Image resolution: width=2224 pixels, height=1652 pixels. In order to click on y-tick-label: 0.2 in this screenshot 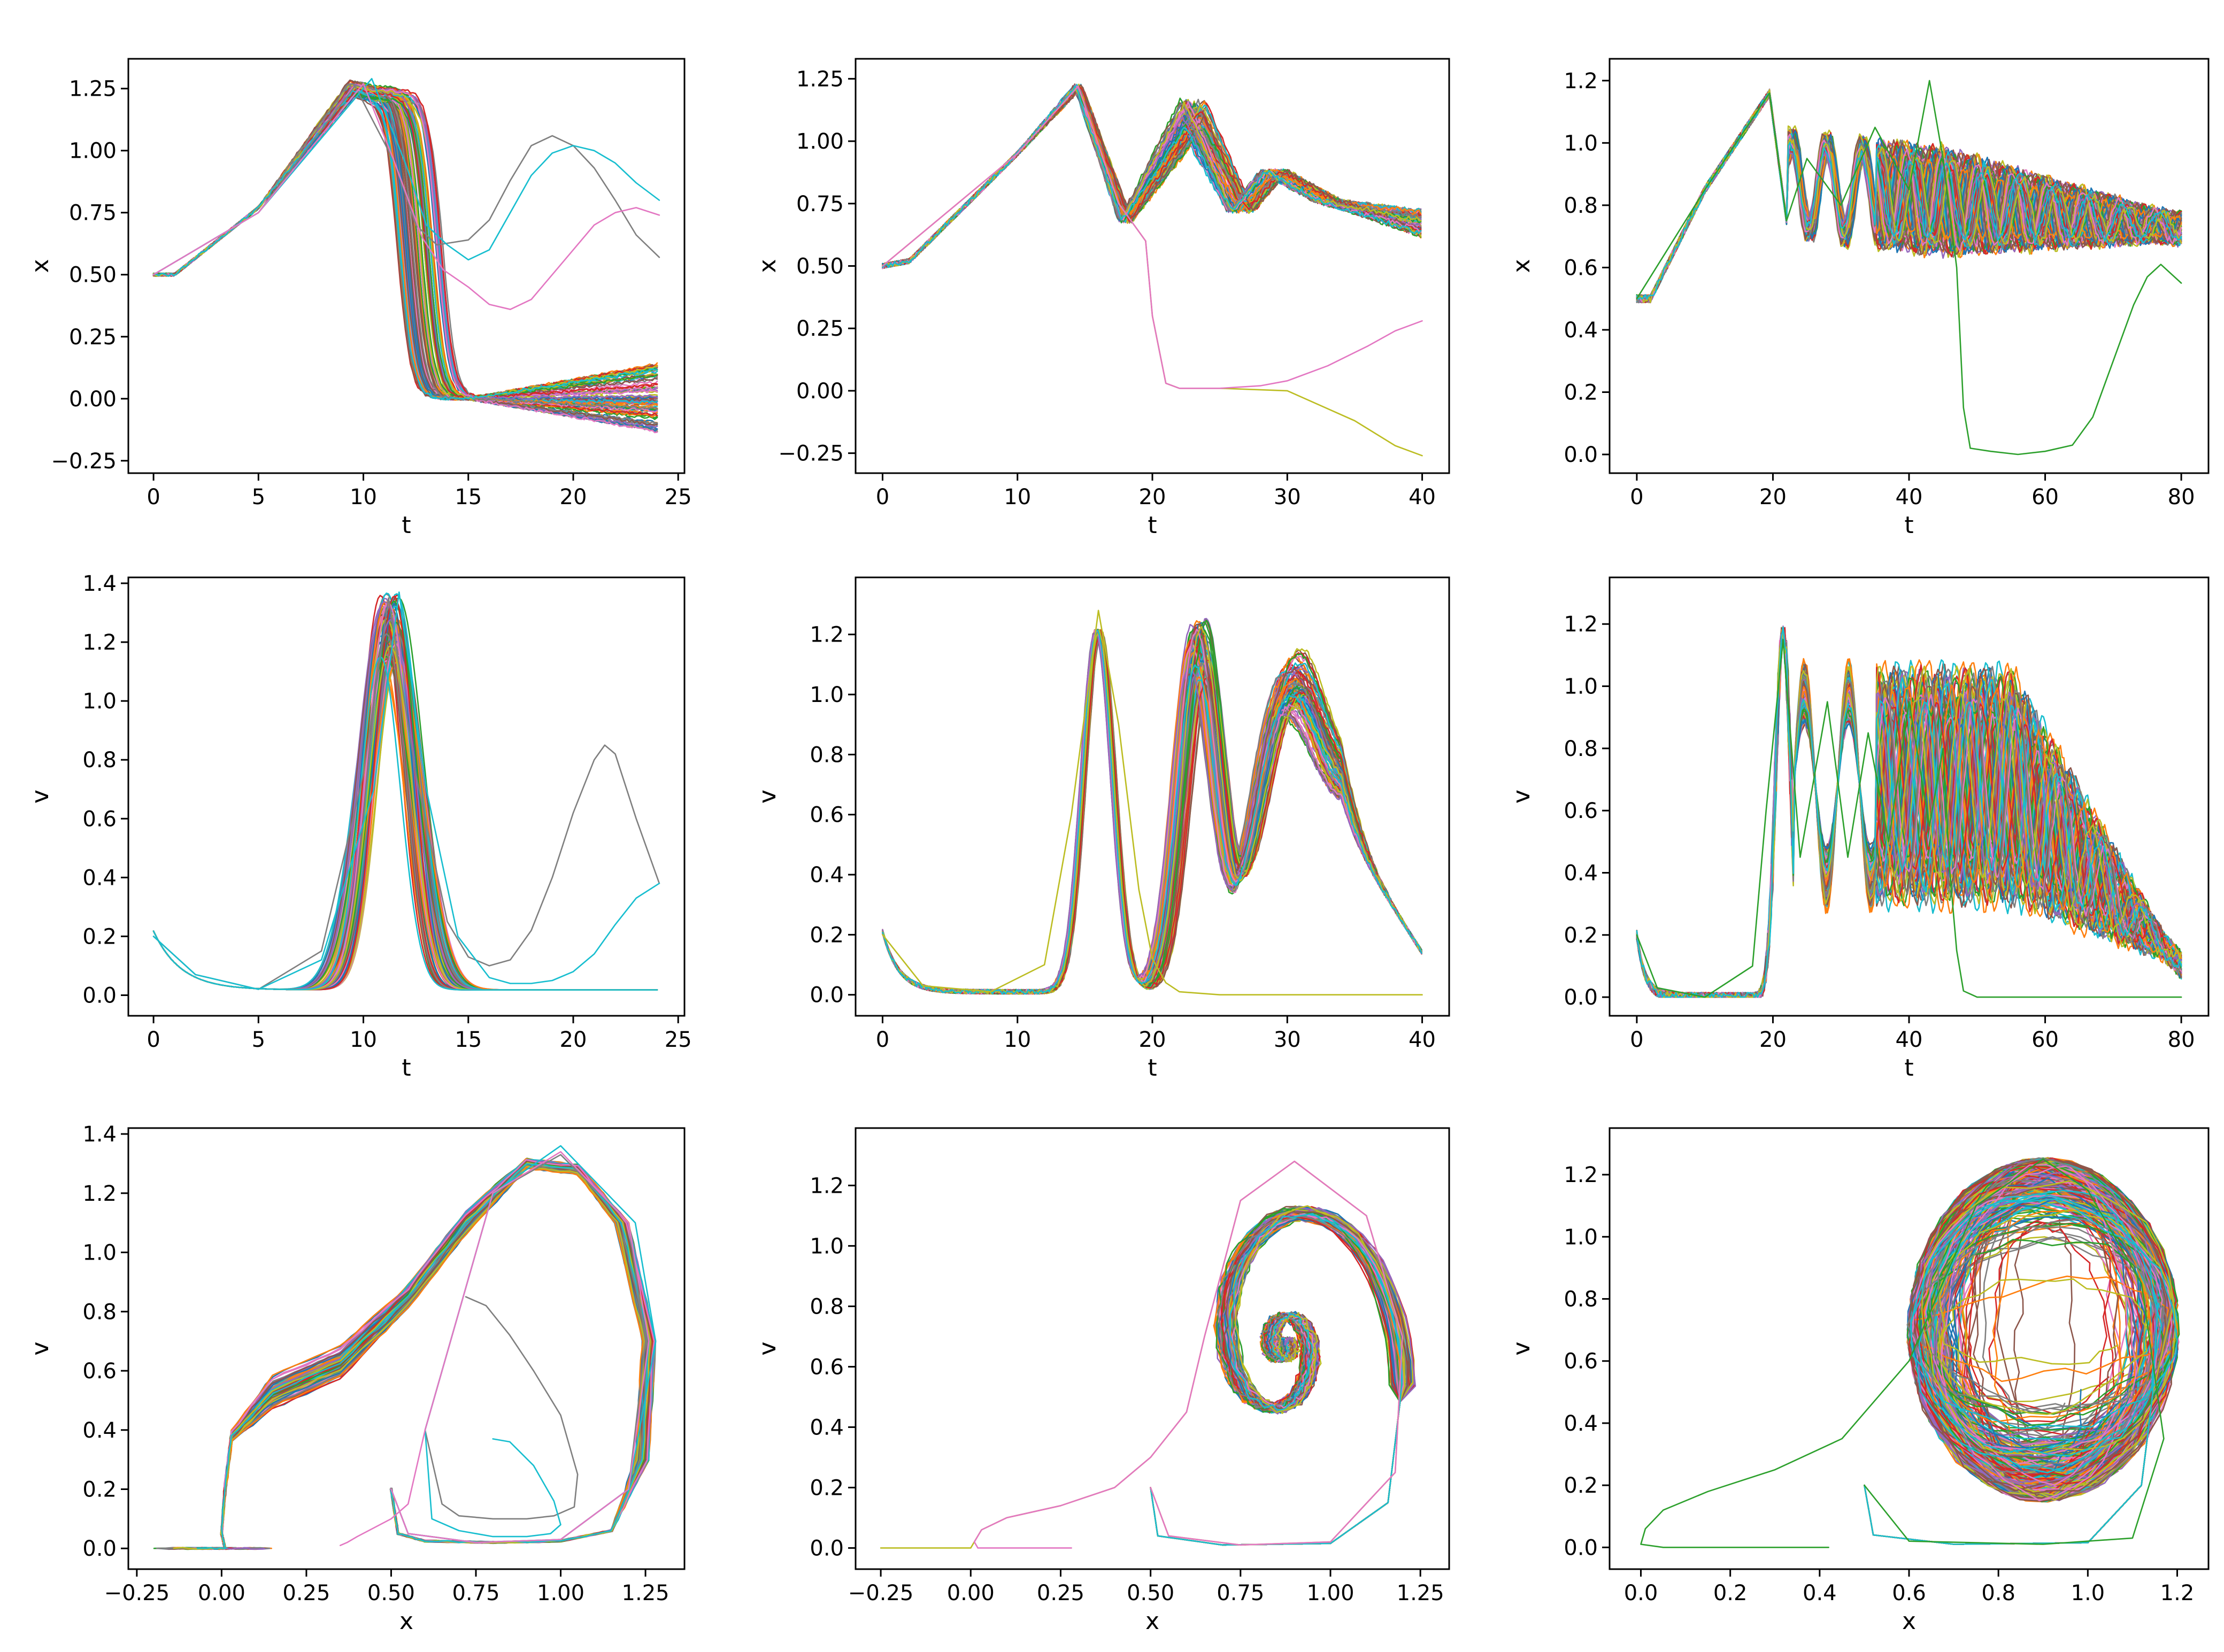, I will do `click(1581, 392)`.